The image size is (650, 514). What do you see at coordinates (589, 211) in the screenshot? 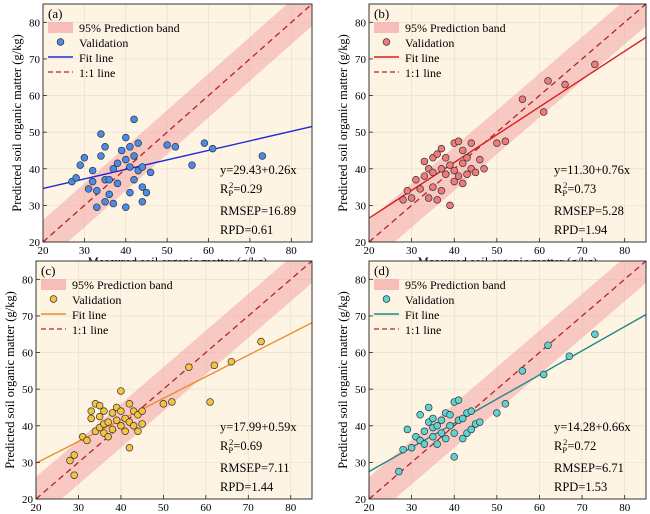
I see `stats-rmsep: RMSEP=5.28` at bounding box center [589, 211].